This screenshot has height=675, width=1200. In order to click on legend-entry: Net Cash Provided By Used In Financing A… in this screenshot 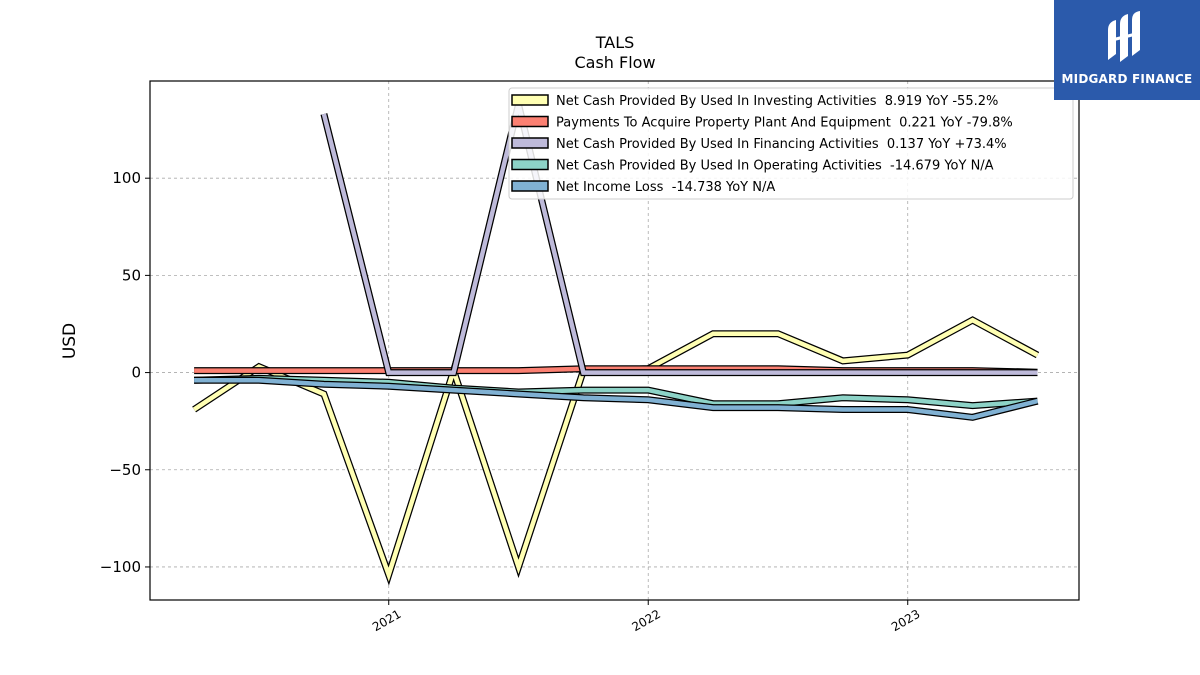, I will do `click(781, 144)`.